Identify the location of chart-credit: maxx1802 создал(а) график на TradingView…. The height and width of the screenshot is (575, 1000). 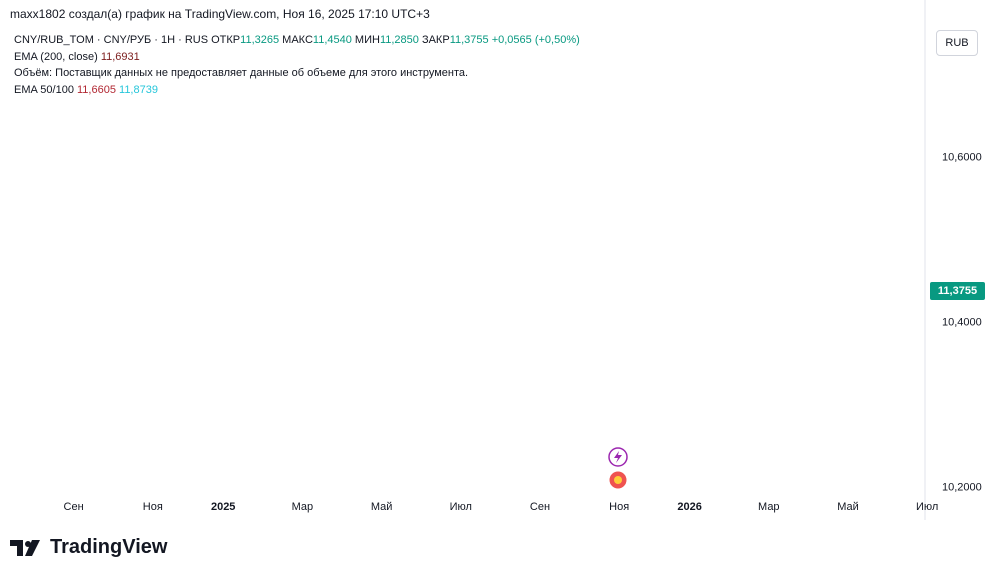
(220, 14).